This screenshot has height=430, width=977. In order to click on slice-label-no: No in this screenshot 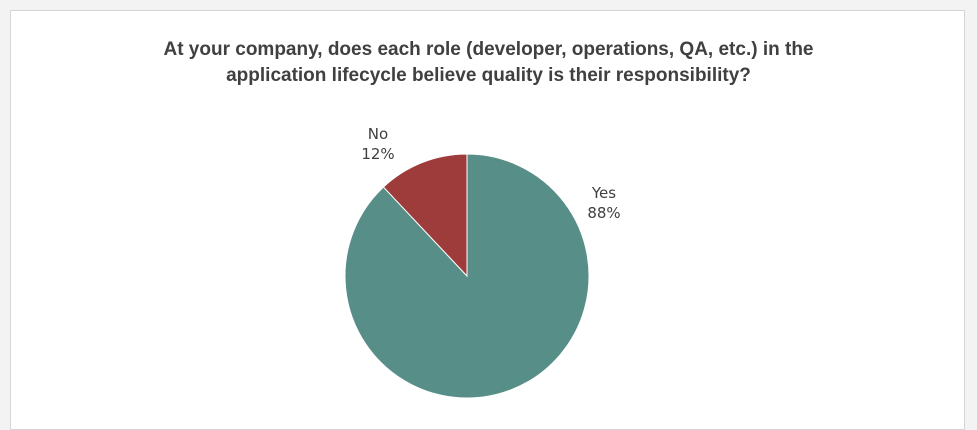, I will do `click(378, 134)`.